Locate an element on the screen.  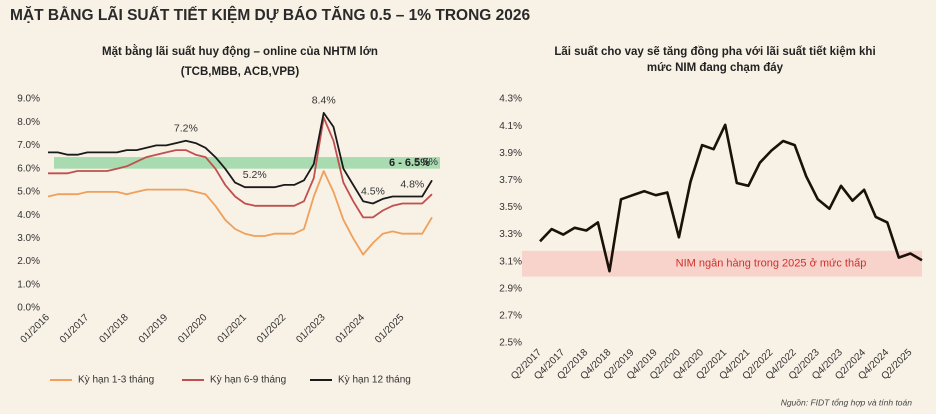
annotation: 7.2% is located at coordinates (186, 129).